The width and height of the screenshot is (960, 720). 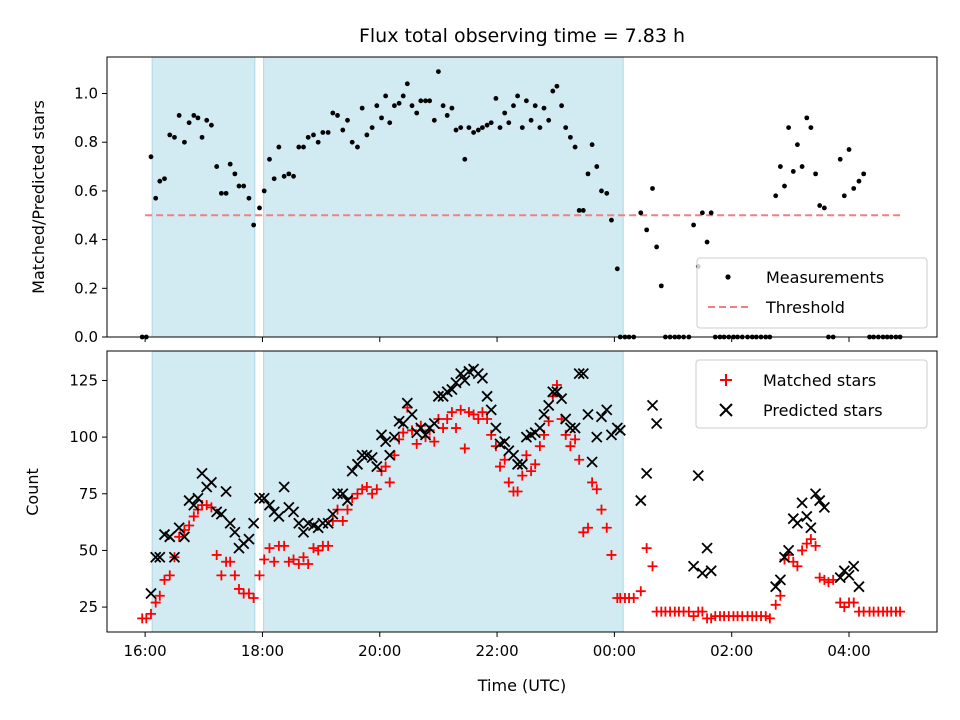 I want to click on x-axis-label: Time (UTC), so click(x=521, y=685).